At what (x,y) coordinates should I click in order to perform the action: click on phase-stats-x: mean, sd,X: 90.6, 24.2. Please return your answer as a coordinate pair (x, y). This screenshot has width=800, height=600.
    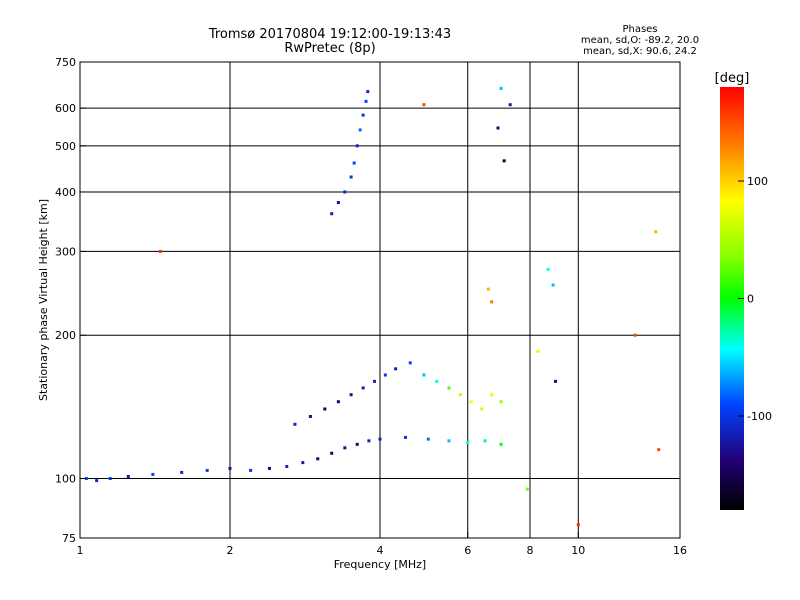
    Looking at the image, I should click on (640, 51).